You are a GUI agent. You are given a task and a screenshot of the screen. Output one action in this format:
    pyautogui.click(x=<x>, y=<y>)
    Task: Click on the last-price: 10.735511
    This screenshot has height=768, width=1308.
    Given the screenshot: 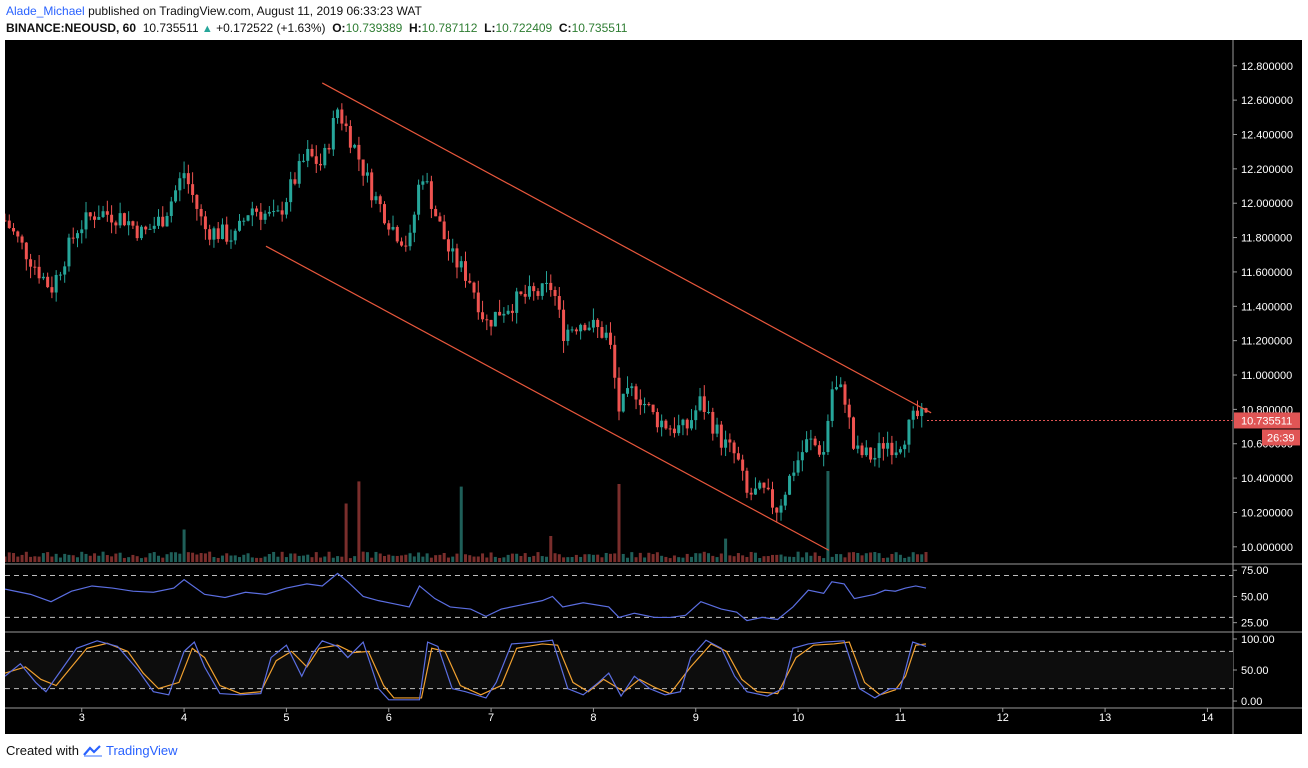 What is the action you would take?
    pyautogui.click(x=170, y=28)
    